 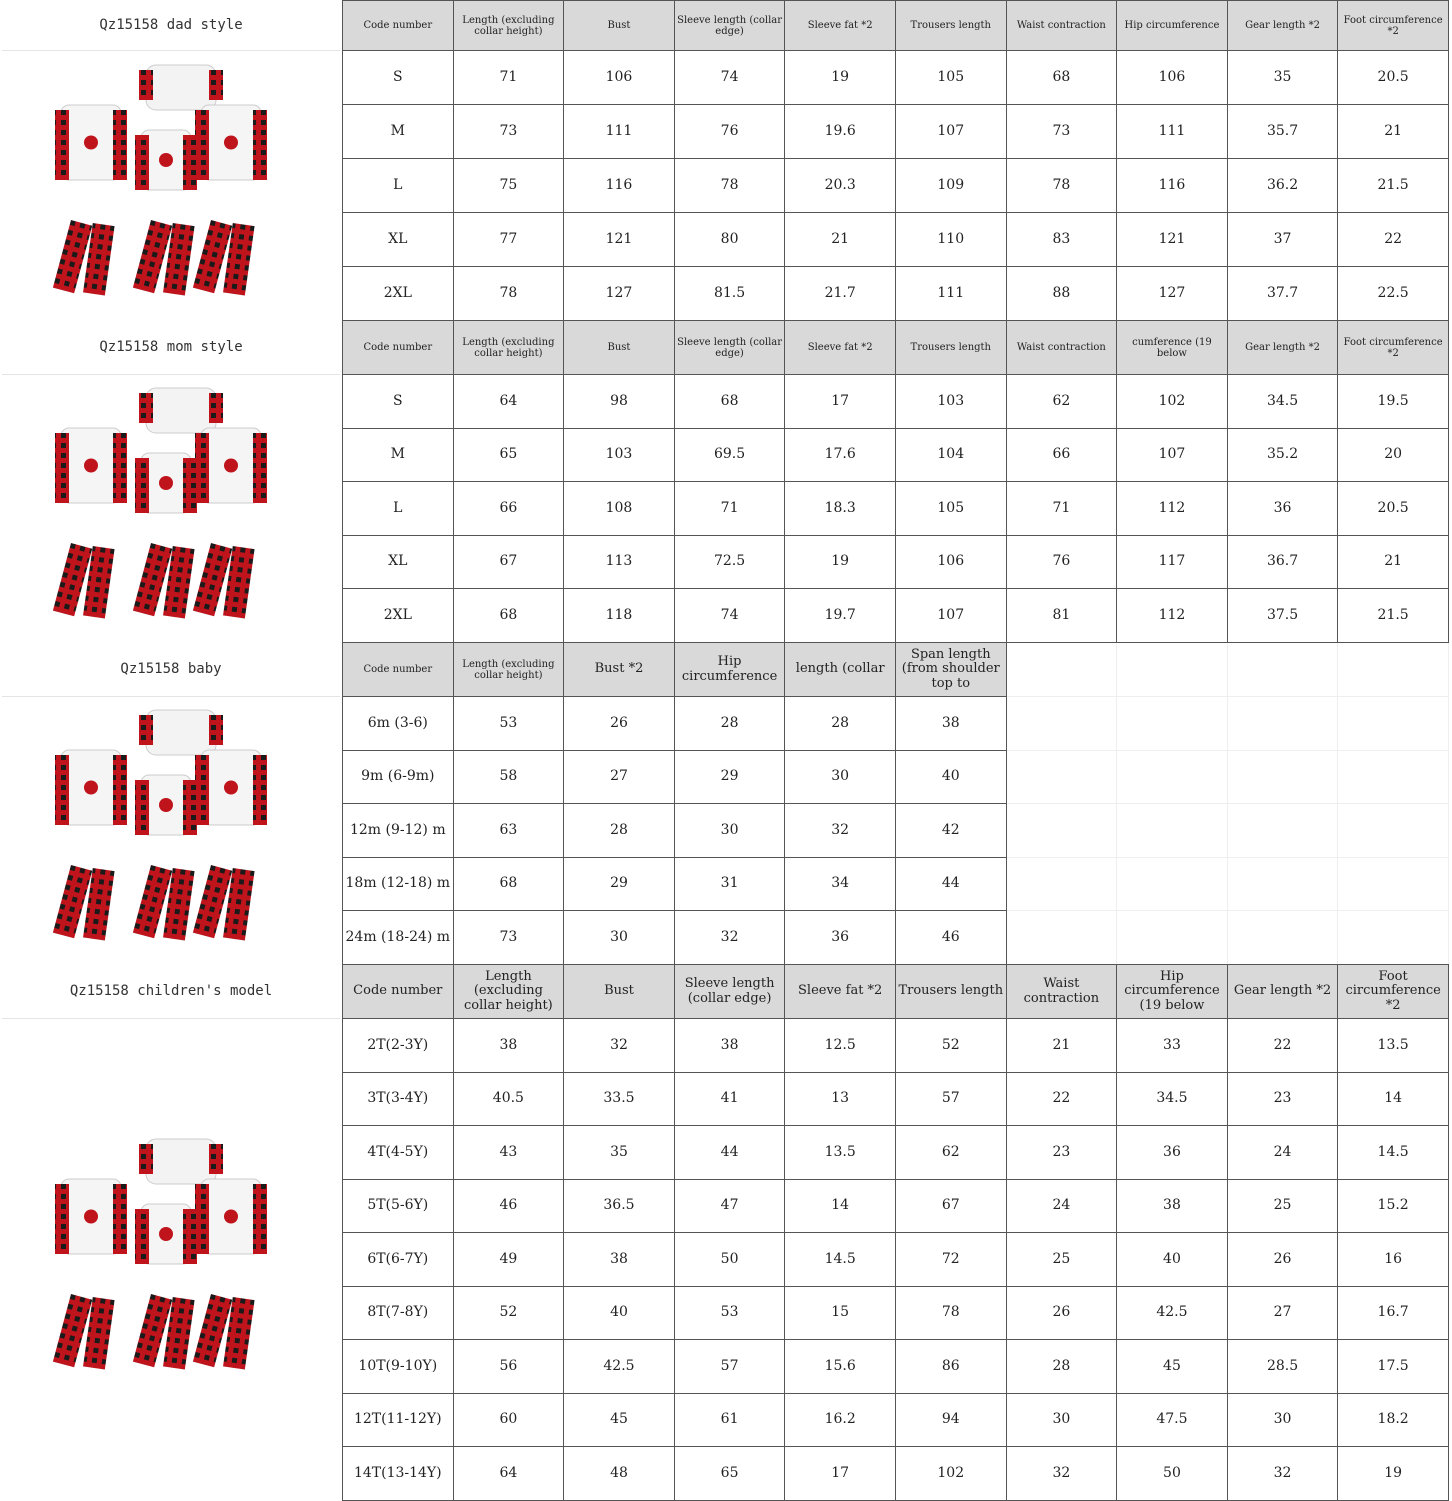 I want to click on measurement-cell: 113, so click(x=619, y=562).